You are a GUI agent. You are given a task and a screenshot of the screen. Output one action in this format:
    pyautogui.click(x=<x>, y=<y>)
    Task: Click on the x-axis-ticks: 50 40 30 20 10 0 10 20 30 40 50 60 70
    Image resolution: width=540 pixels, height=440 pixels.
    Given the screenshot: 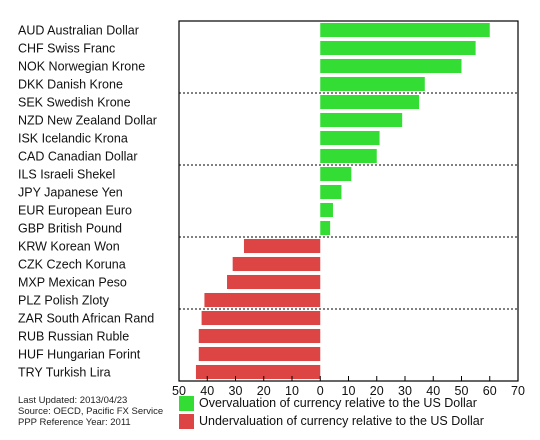 What is the action you would take?
    pyautogui.click(x=348, y=387)
    